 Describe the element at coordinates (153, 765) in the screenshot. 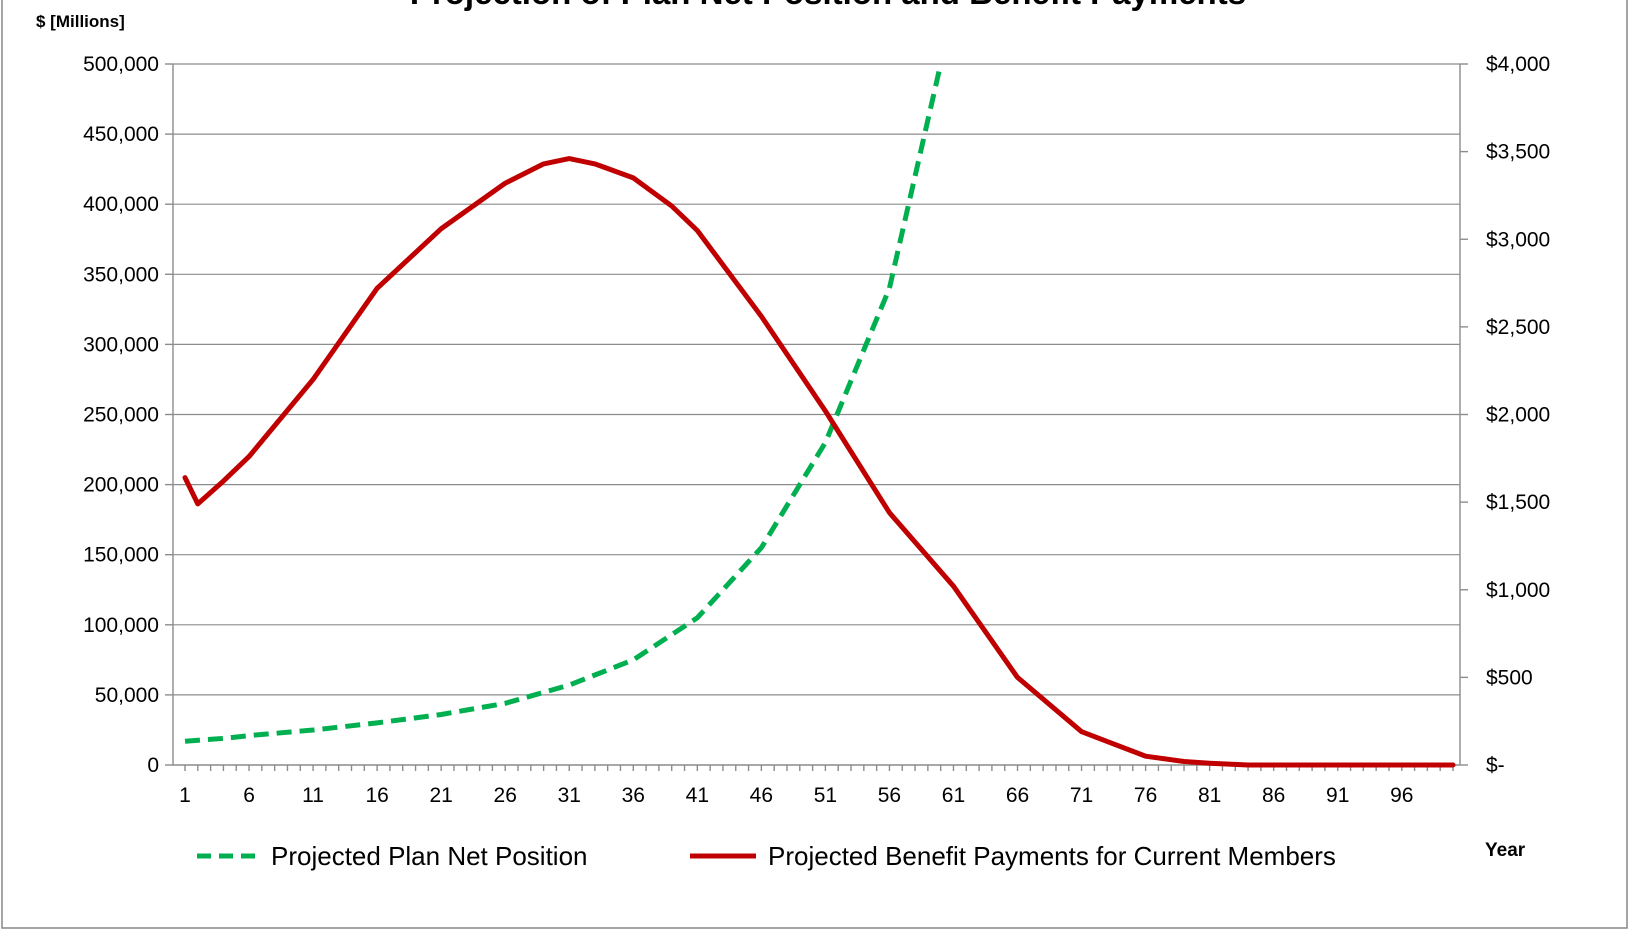

I see `y-left-tick-label: 0` at that location.